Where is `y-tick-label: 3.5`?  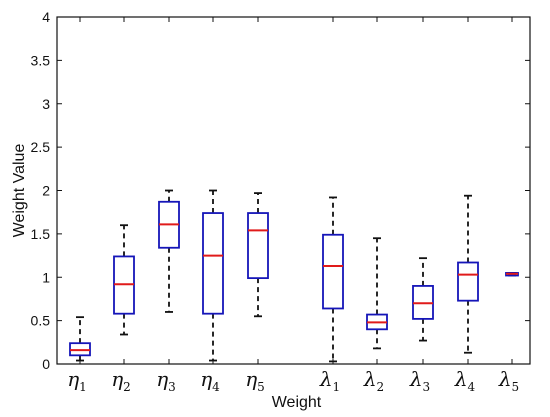 y-tick-label: 3.5 is located at coordinates (41, 60).